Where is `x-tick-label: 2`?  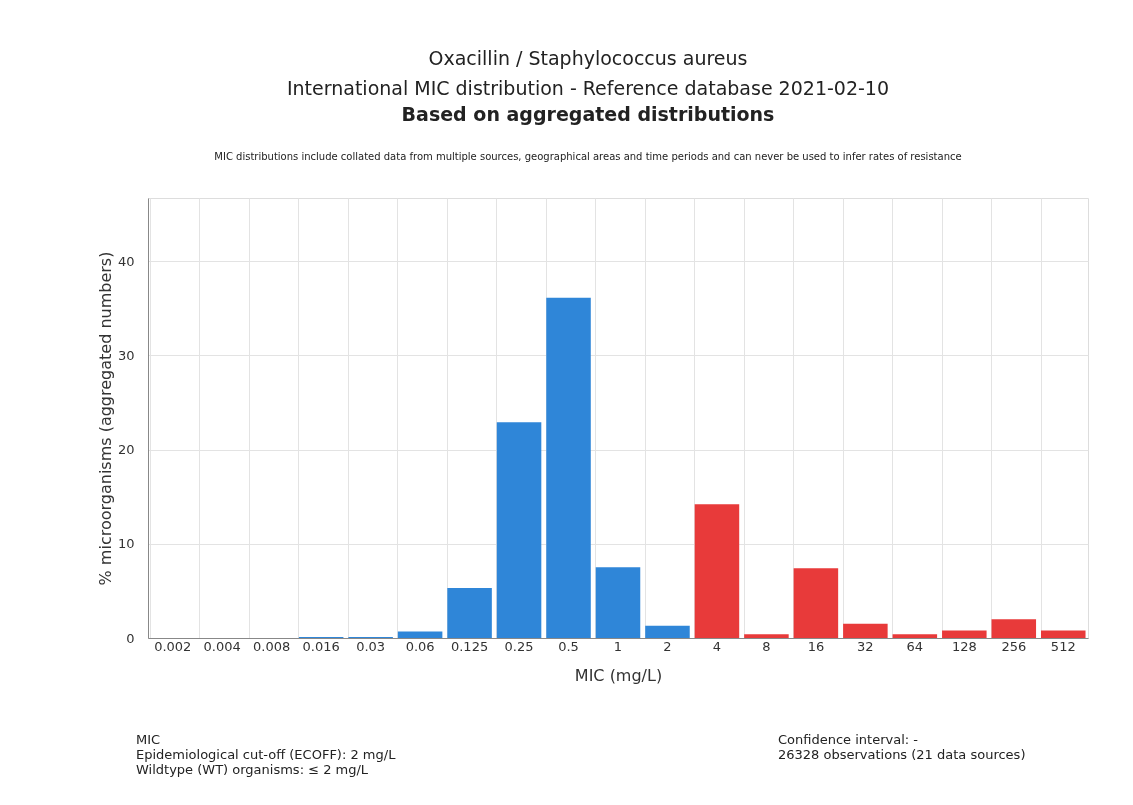
x-tick-label: 2 is located at coordinates (667, 646).